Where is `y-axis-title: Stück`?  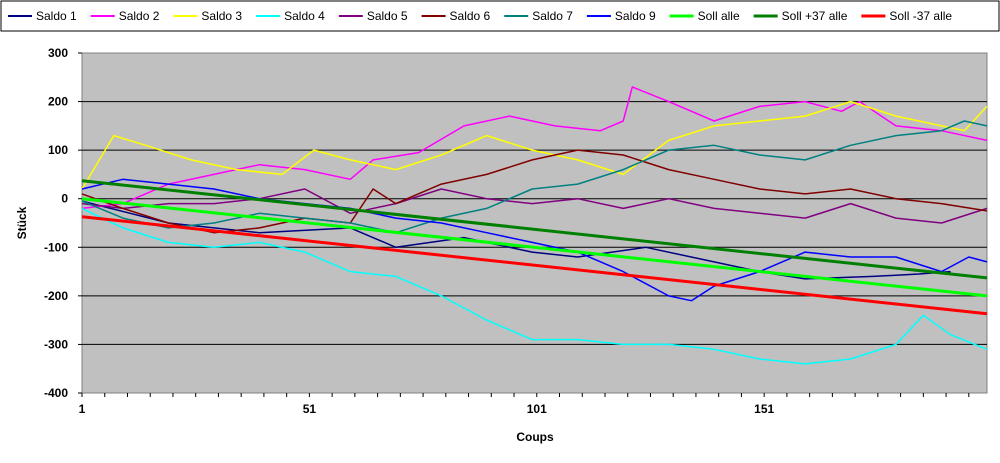 y-axis-title: Stück is located at coordinates (22, 222).